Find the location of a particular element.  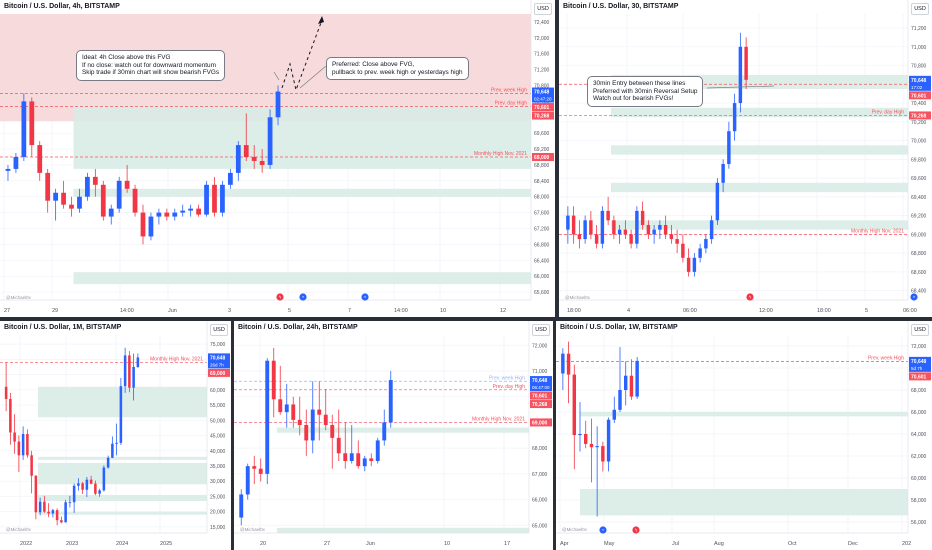

time-tick-label: 2025 is located at coordinates (166, 544).